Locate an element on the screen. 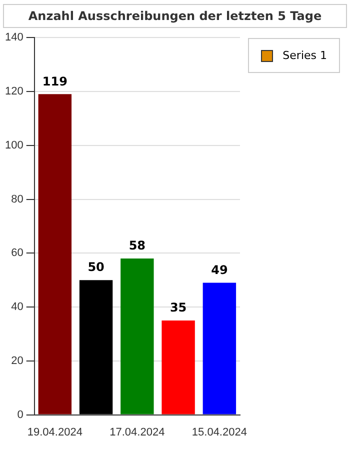 This screenshot has width=350, height=450. data-label: 119 is located at coordinates (55, 81).